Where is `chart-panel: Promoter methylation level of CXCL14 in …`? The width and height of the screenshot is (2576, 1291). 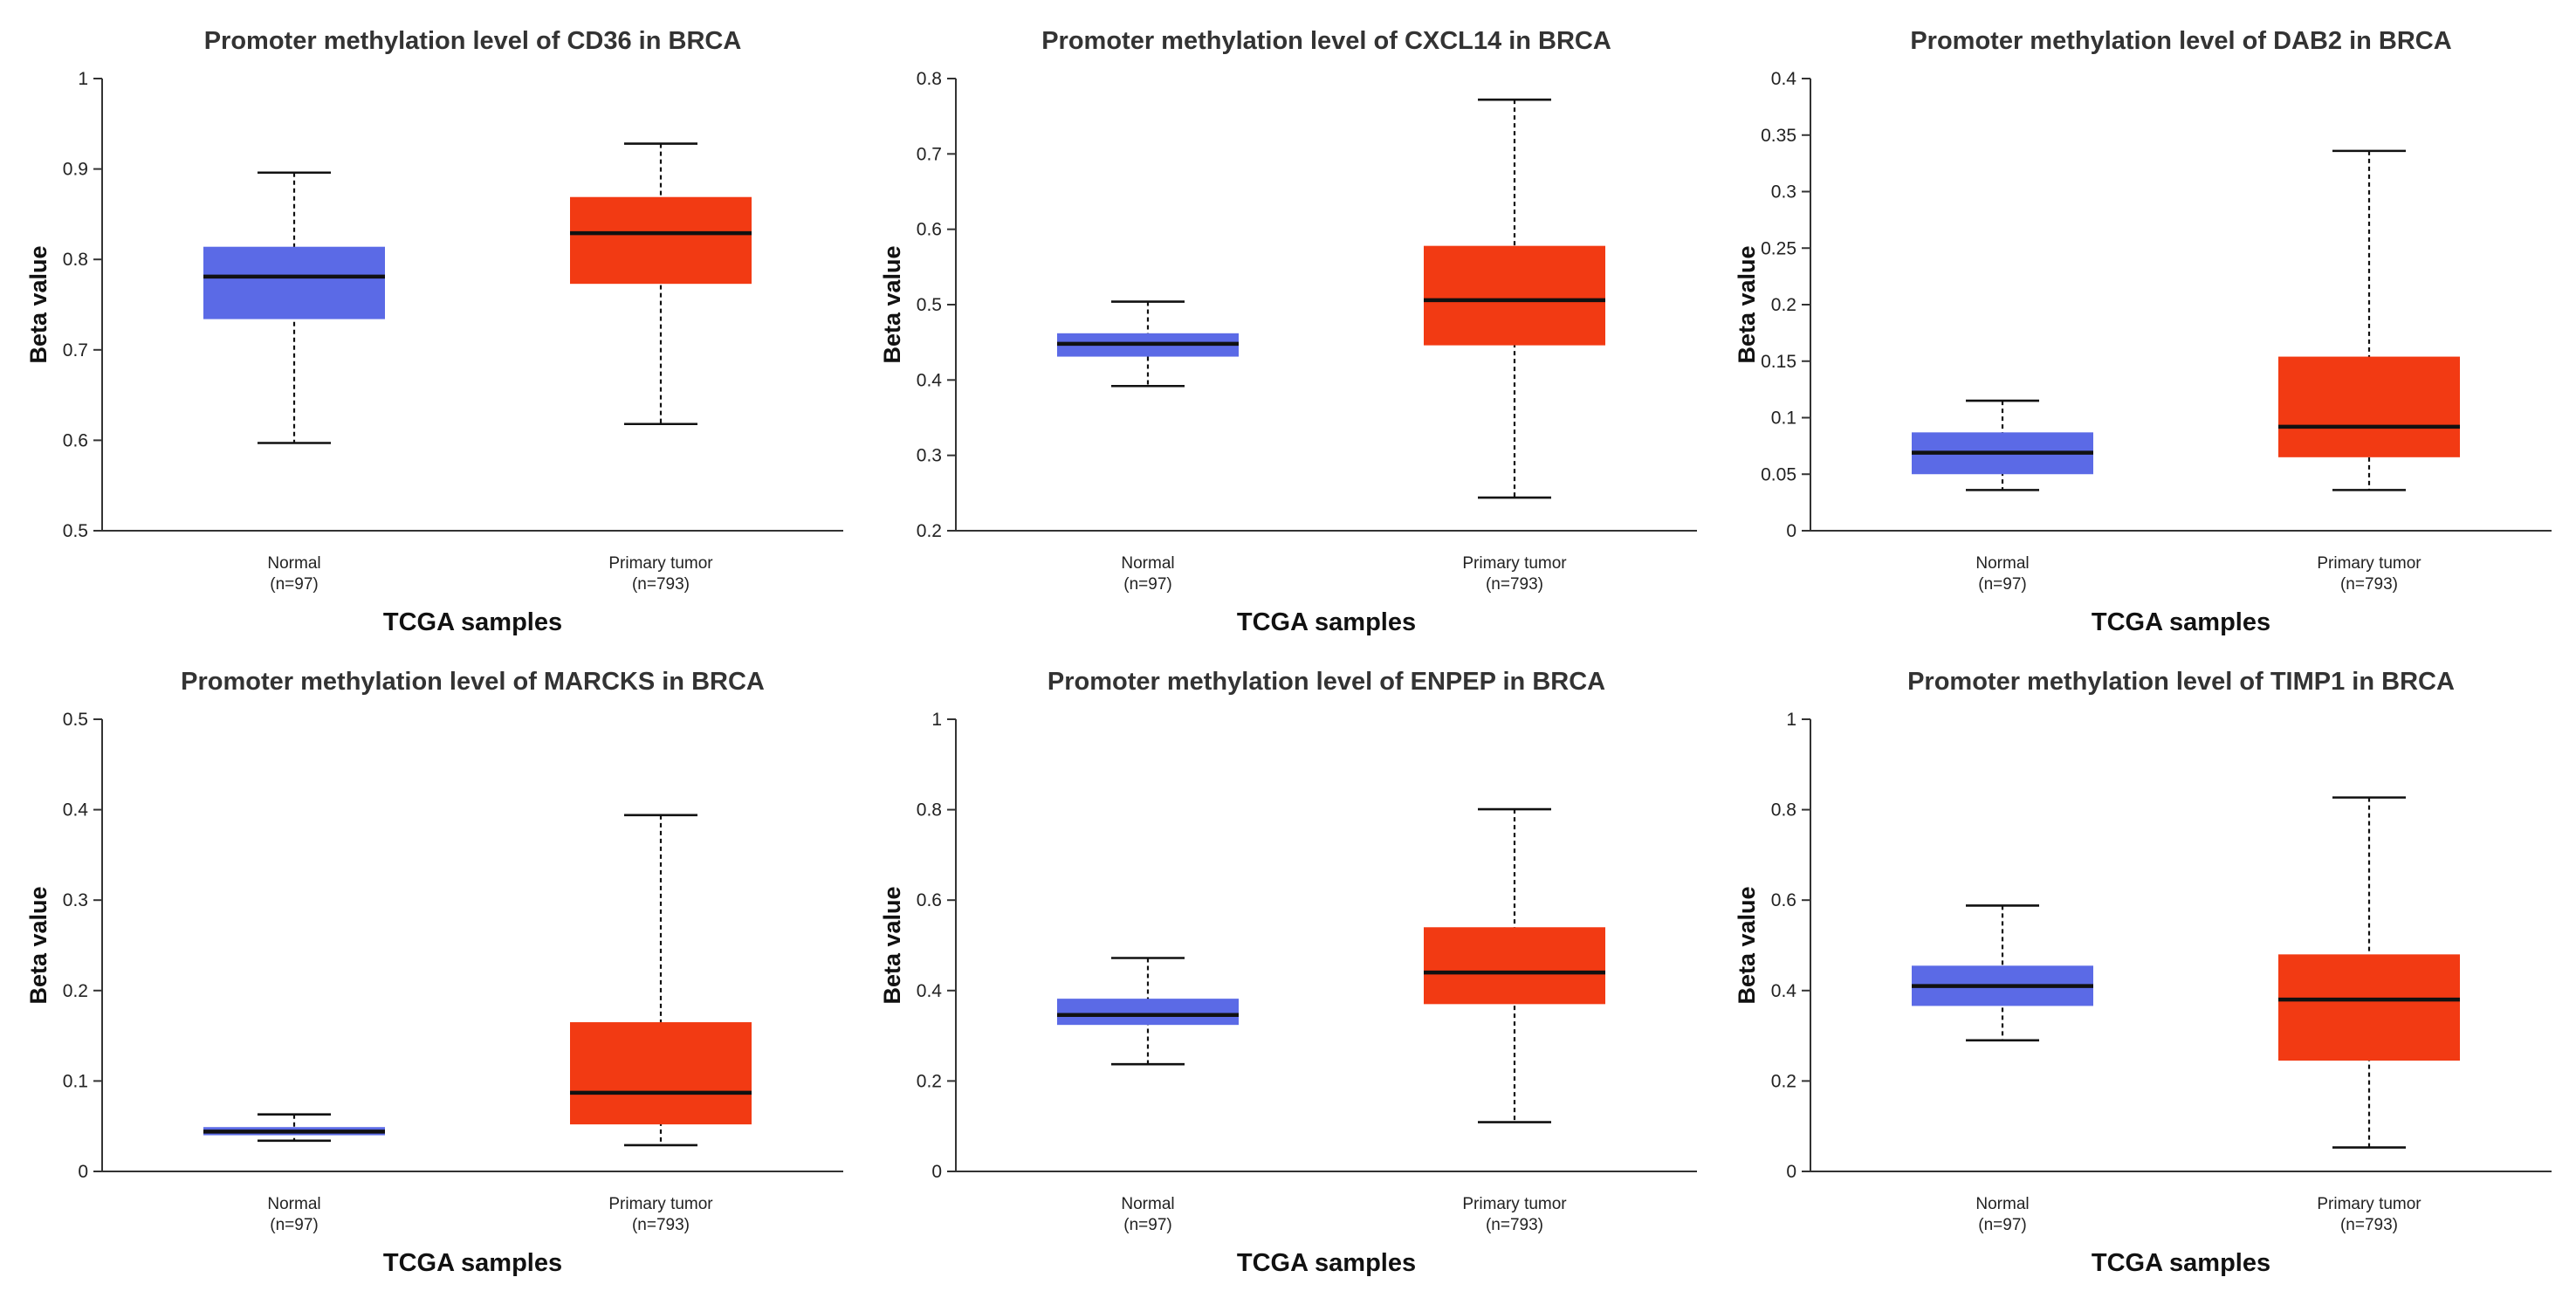 chart-panel: Promoter methylation level of CXCL14 in … is located at coordinates (1288, 331).